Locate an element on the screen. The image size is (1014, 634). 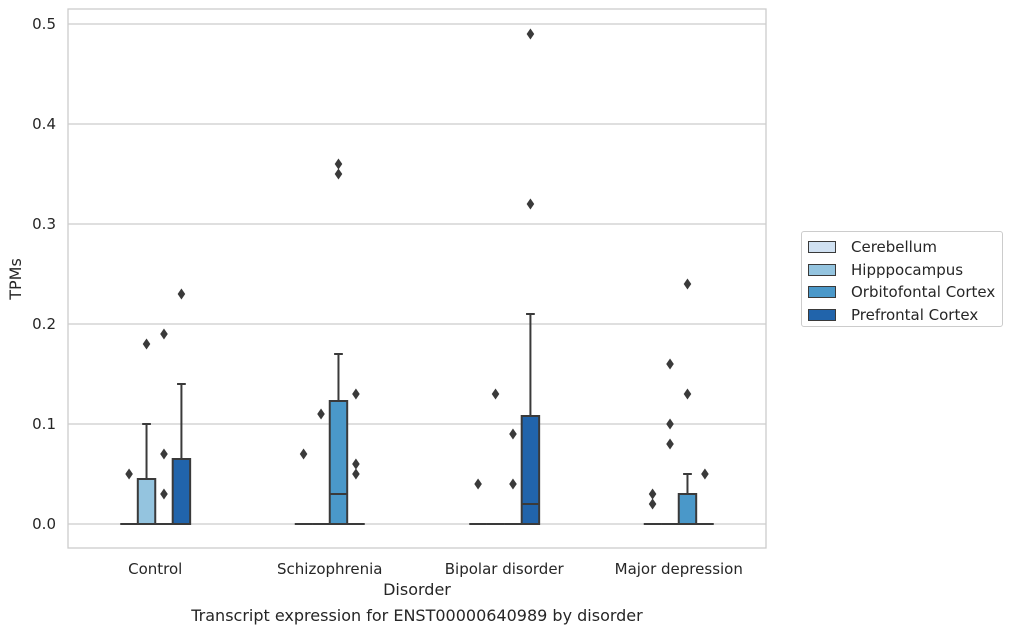
x-tick-label: Bipolar disorder is located at coordinates (505, 569).